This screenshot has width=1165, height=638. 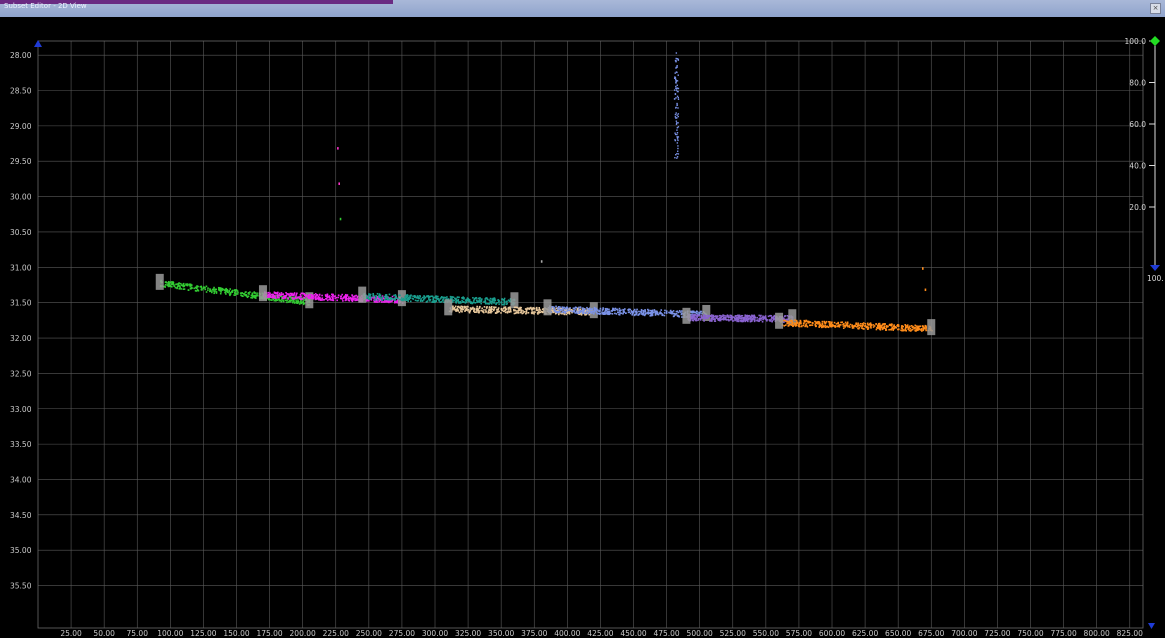 I want to click on up-arrow-icon, so click(x=38, y=43).